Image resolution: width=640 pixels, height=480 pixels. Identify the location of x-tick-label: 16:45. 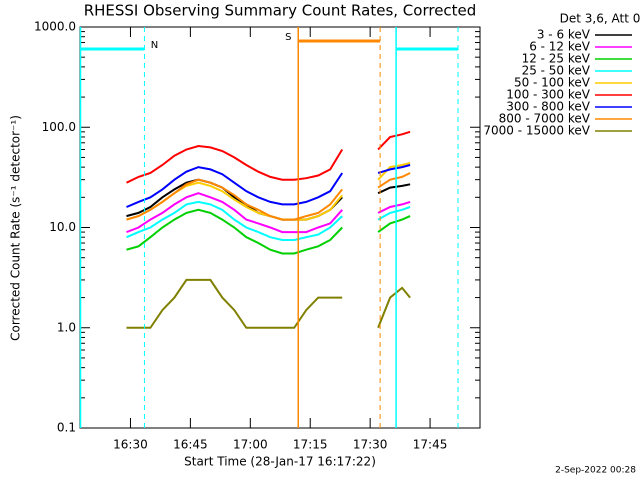
(190, 445).